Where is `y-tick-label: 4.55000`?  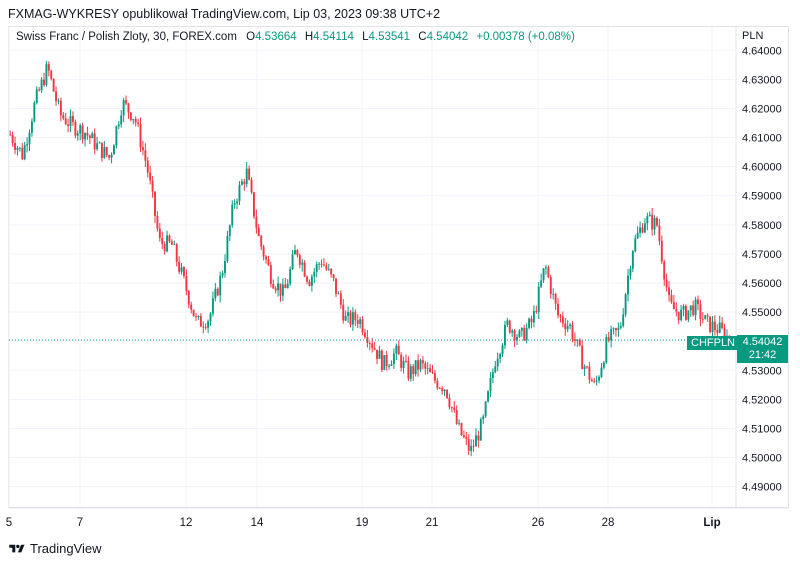 y-tick-label: 4.55000 is located at coordinates (762, 313).